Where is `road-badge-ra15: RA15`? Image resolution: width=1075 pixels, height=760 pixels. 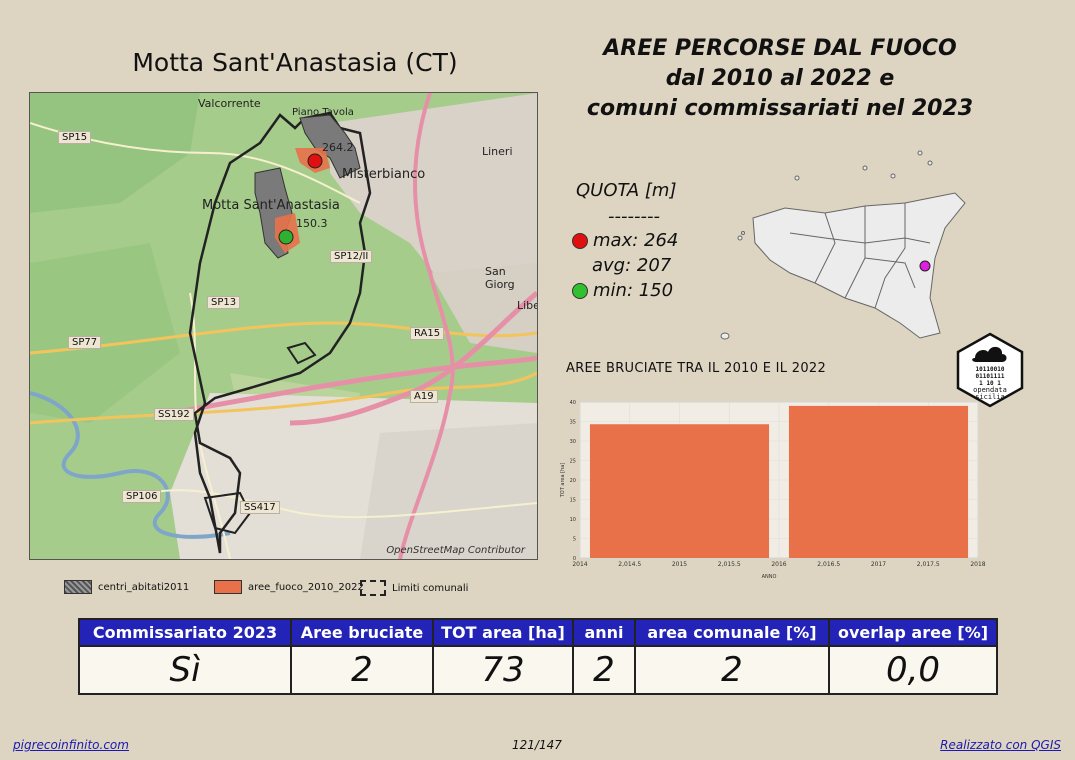
road-badge-ra15: RA15 is located at coordinates (427, 333).